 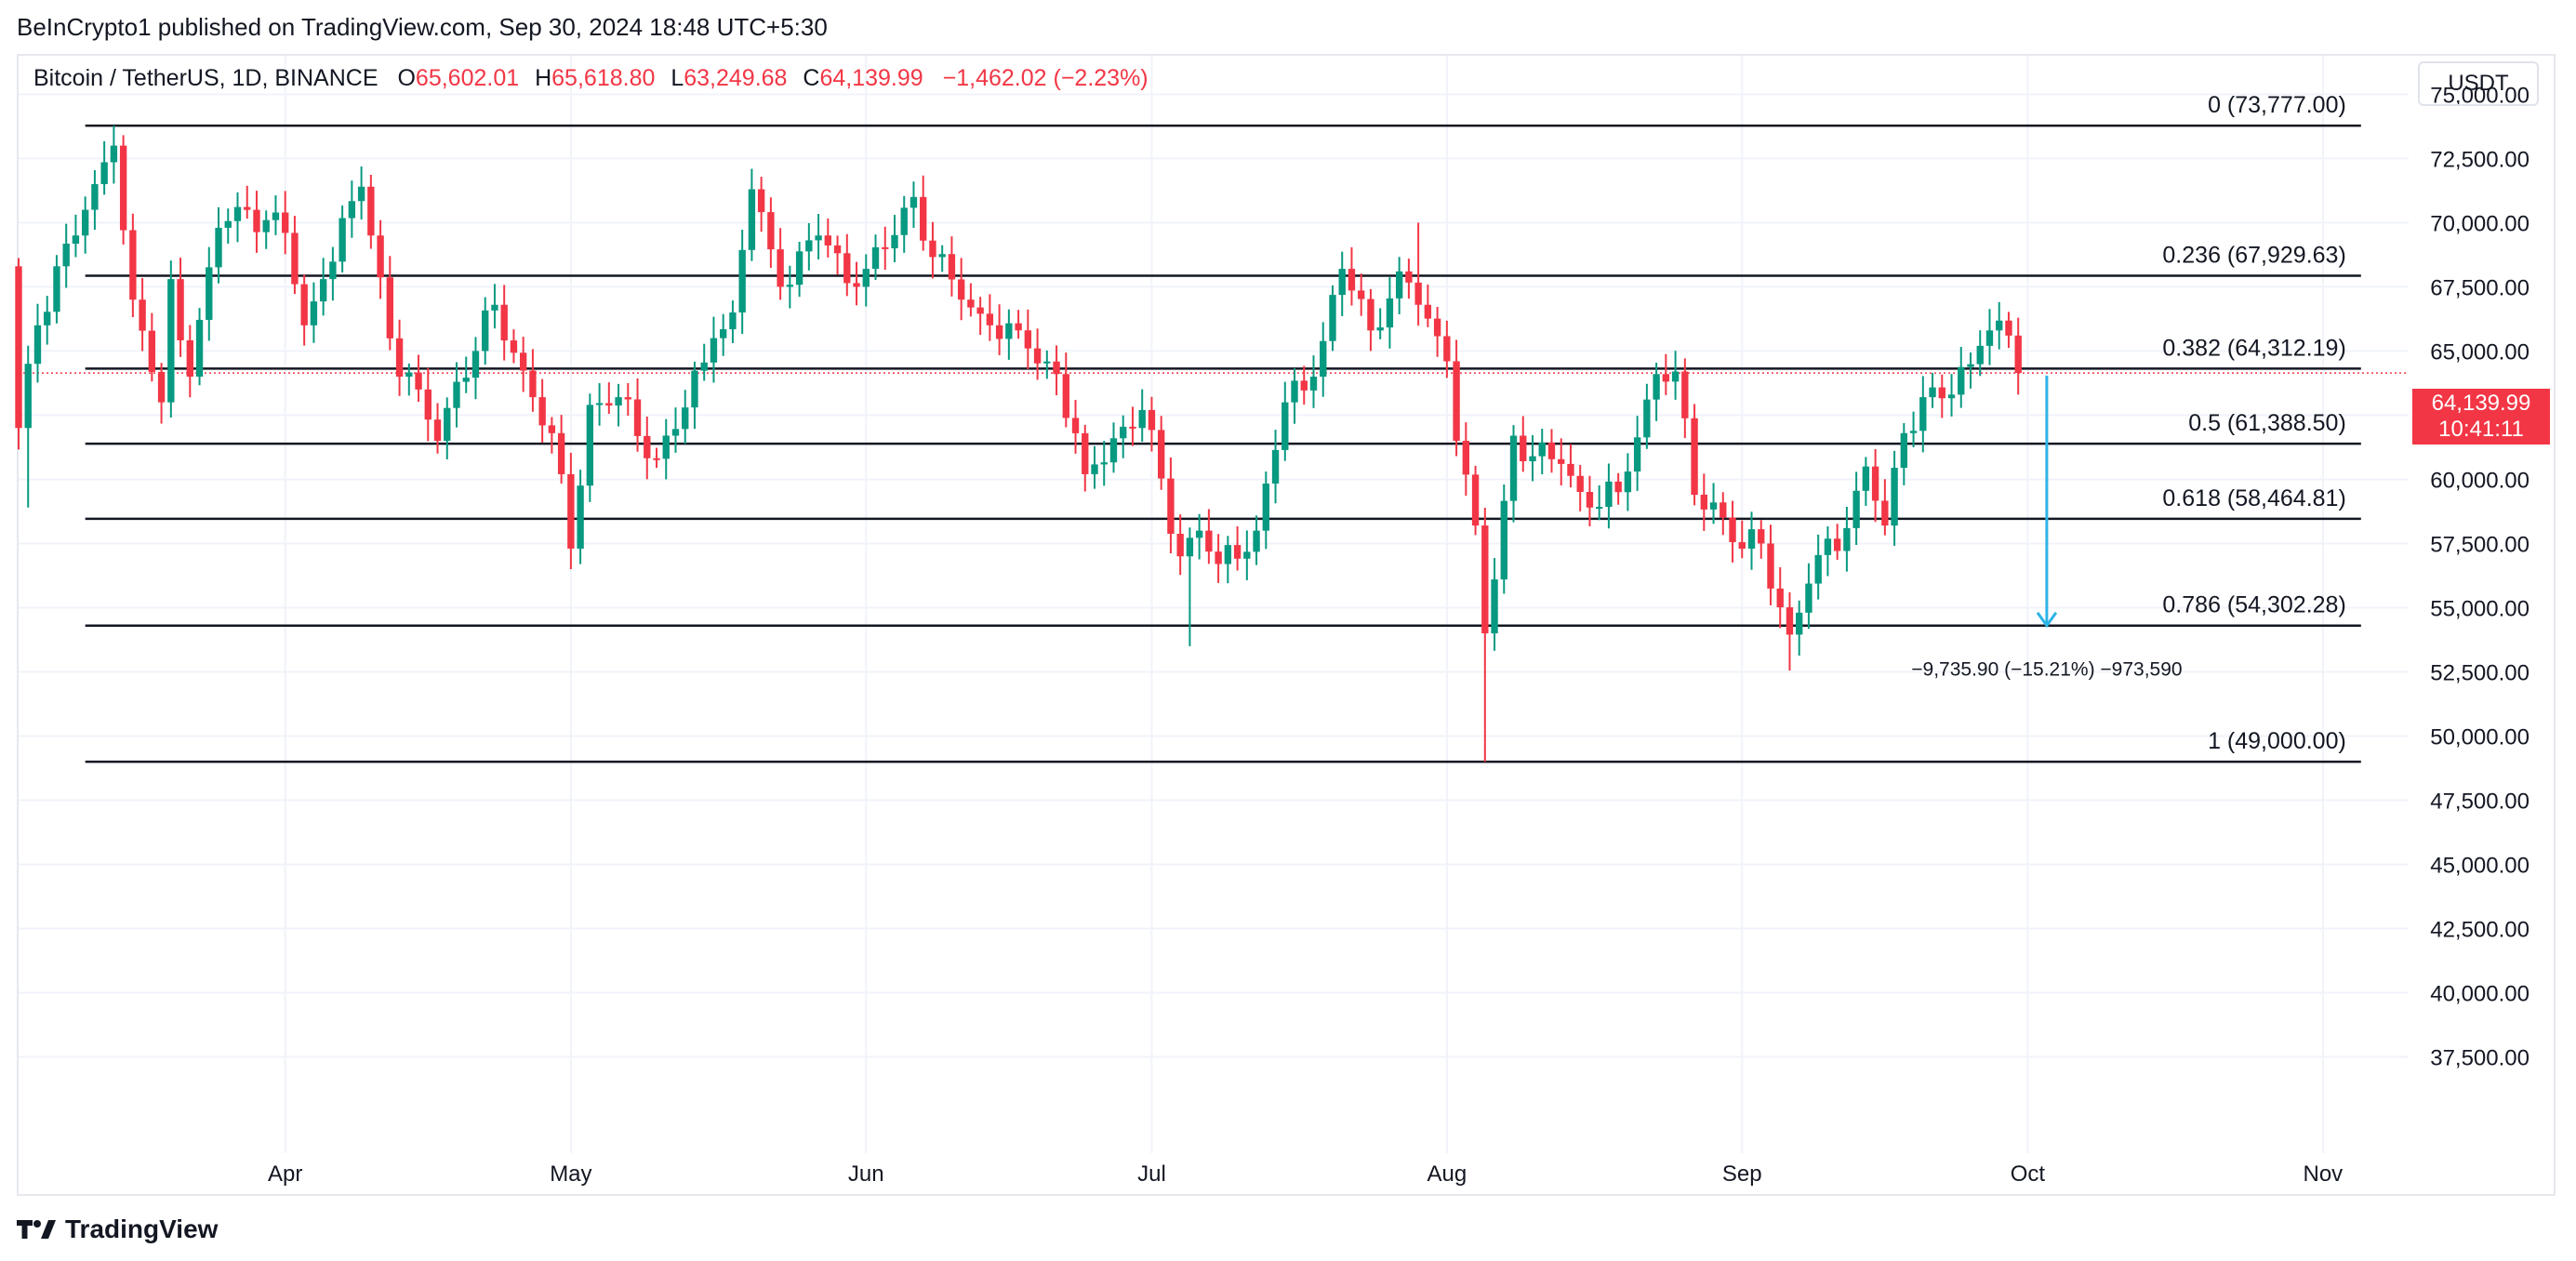 What do you see at coordinates (2046, 670) in the screenshot?
I see `measure-label: −9,735.90 (−15.21%) −973,590` at bounding box center [2046, 670].